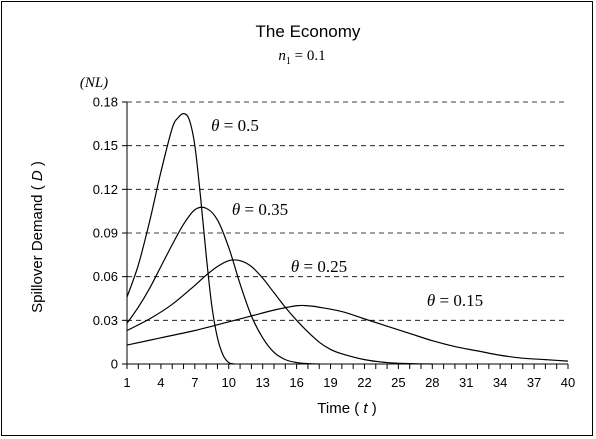 Image resolution: width=596 pixels, height=439 pixels. Describe the element at coordinates (229, 382) in the screenshot. I see `x-tick-label: 10` at that location.